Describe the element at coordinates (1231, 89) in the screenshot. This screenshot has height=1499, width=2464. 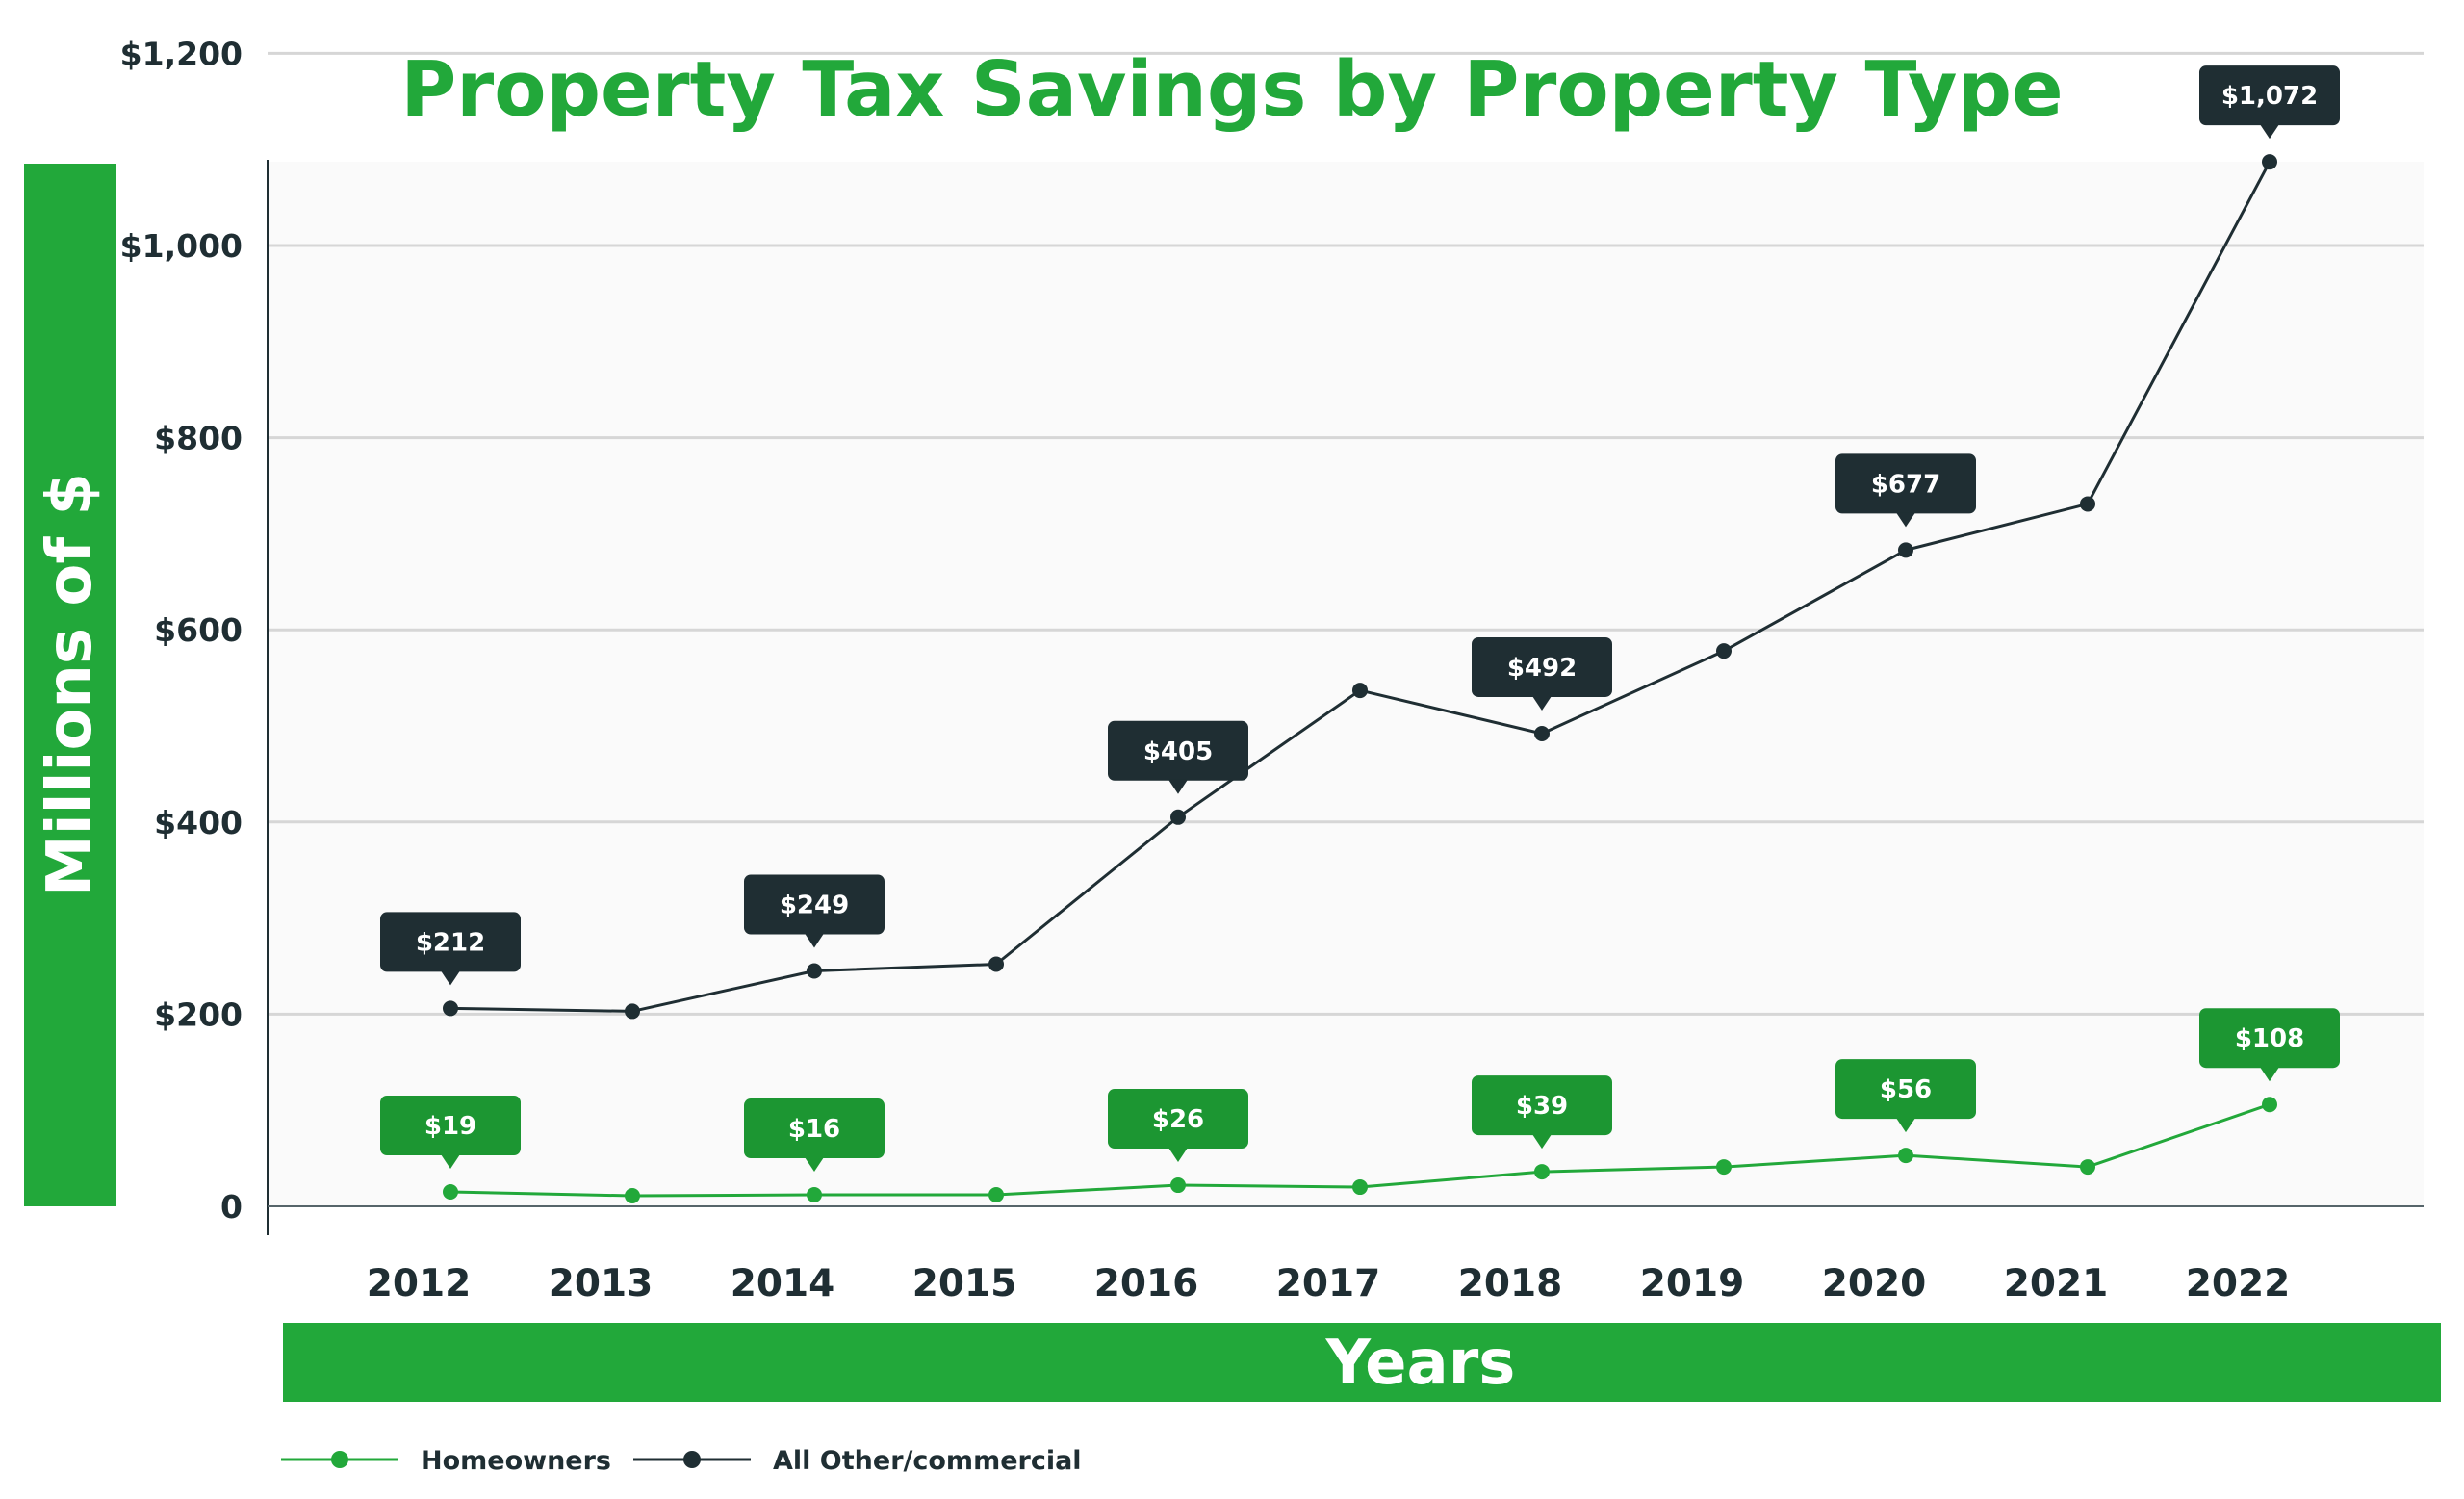
I see `chart-title: Property Tax Savings by Property Type` at that location.